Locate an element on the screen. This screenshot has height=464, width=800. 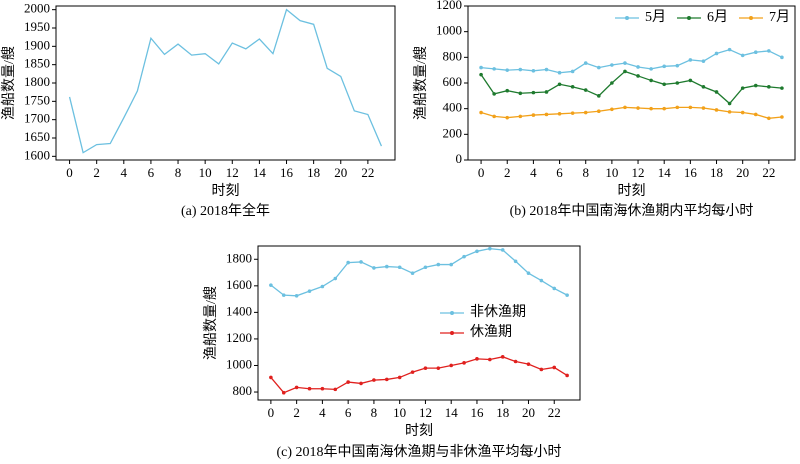
x-tick-label: 14 is located at coordinates (665, 172).